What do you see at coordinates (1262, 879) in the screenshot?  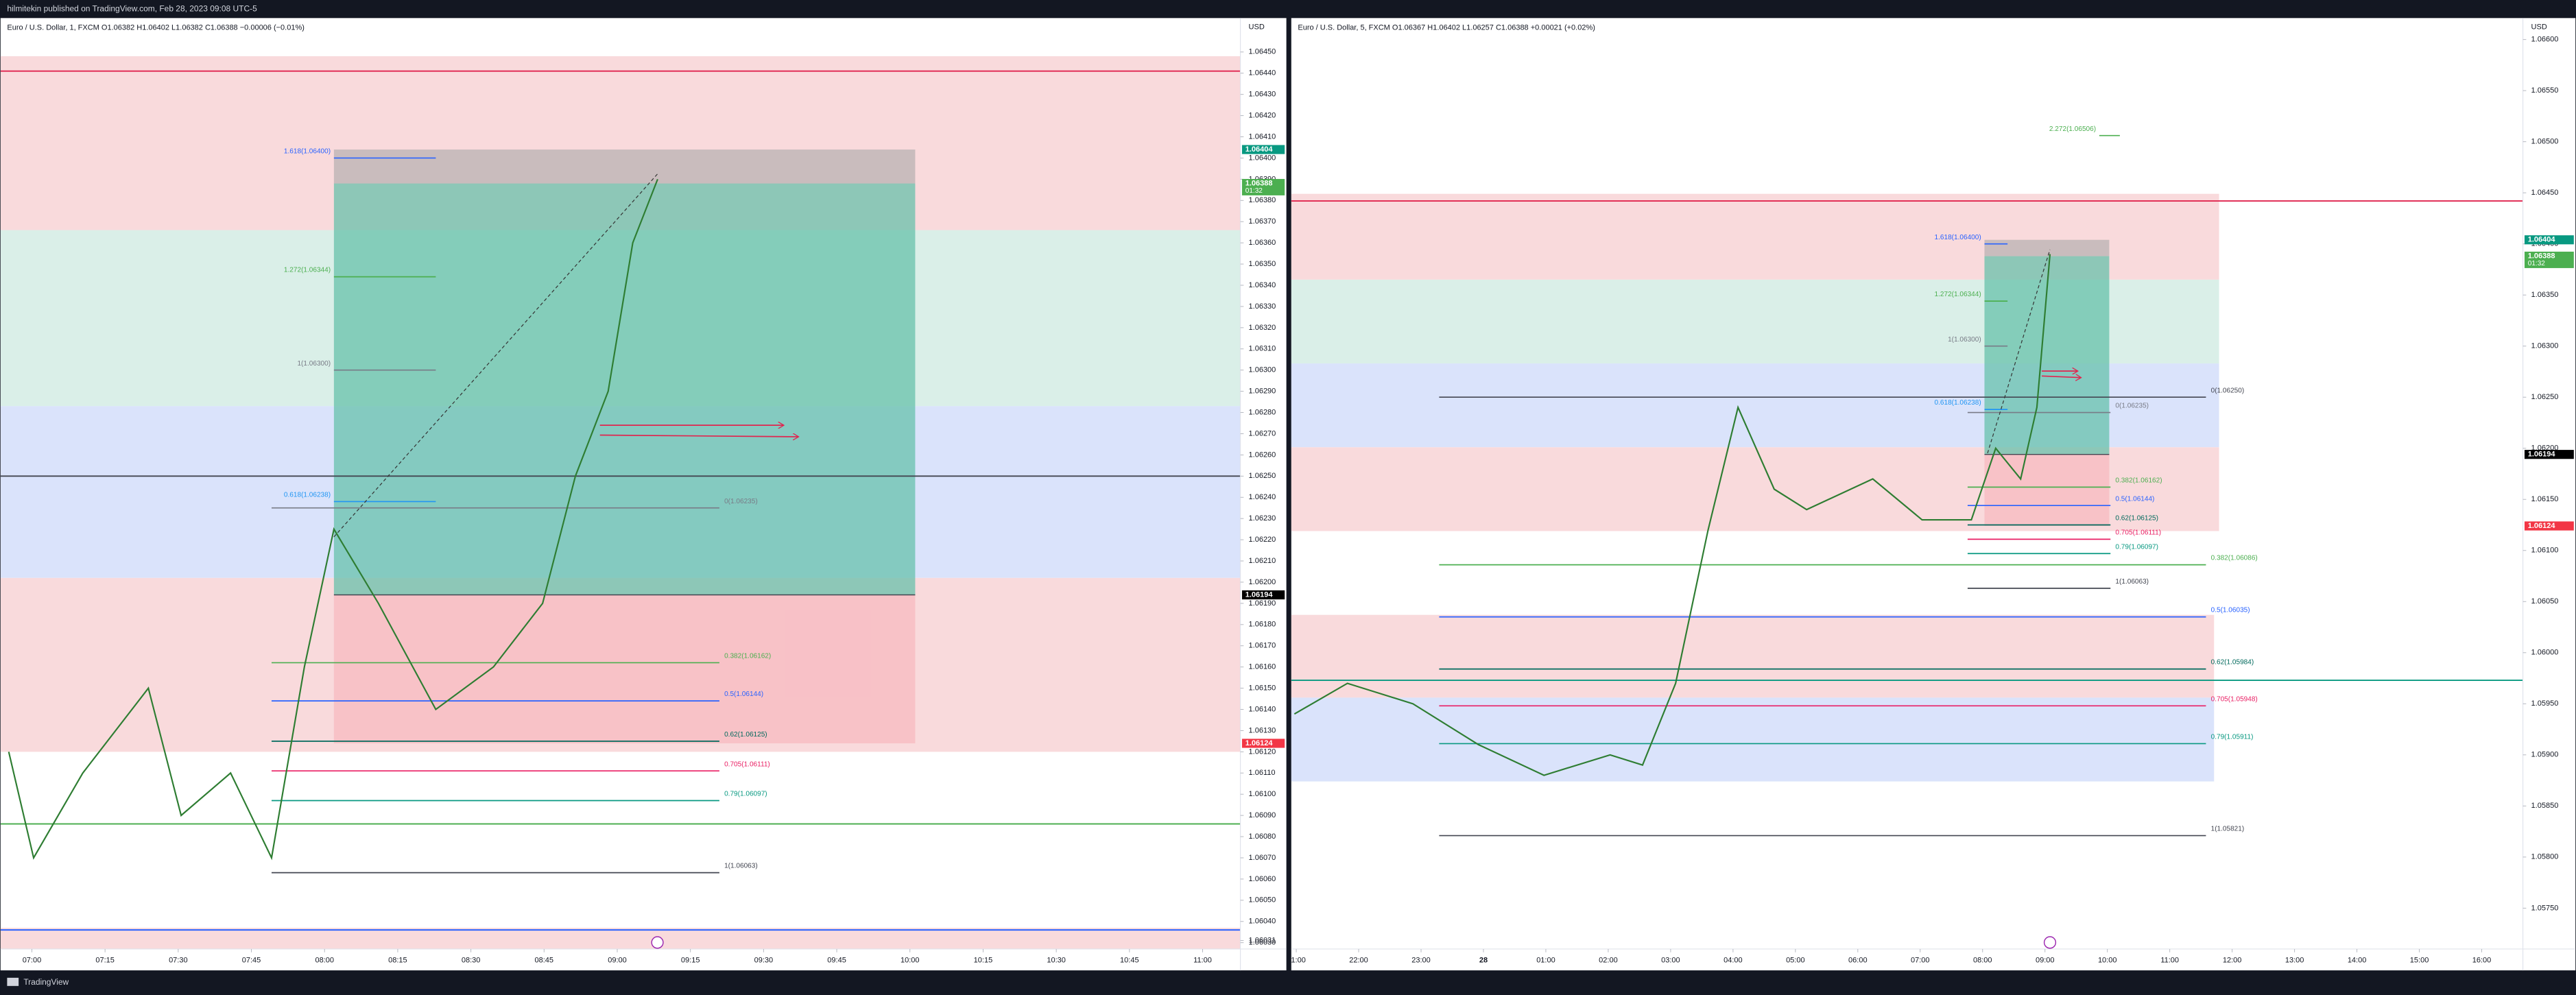 I see `y-tick-label: 1.06060` at bounding box center [1262, 879].